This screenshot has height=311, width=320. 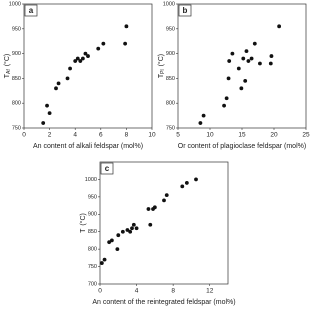 I want to click on panel-label: a, so click(x=31, y=10).